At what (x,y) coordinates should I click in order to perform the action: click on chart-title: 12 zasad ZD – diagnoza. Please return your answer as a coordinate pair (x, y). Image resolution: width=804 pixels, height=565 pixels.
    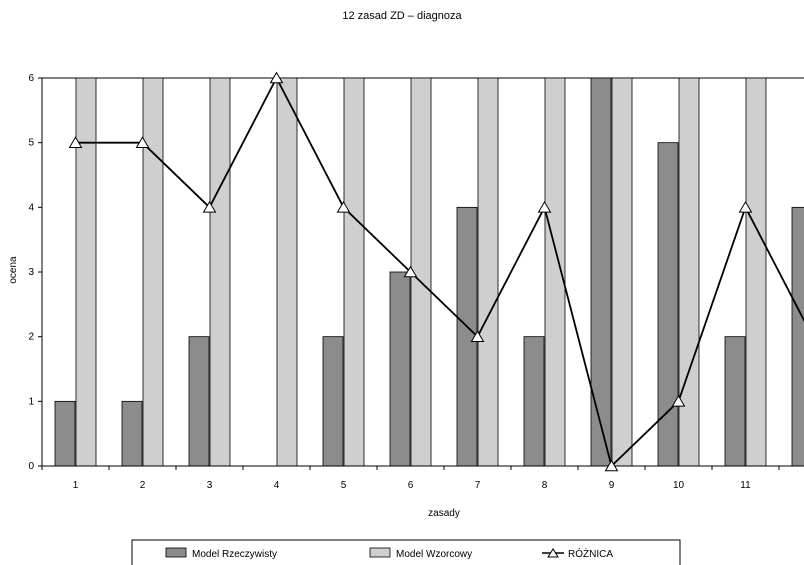
    Looking at the image, I should click on (402, 16).